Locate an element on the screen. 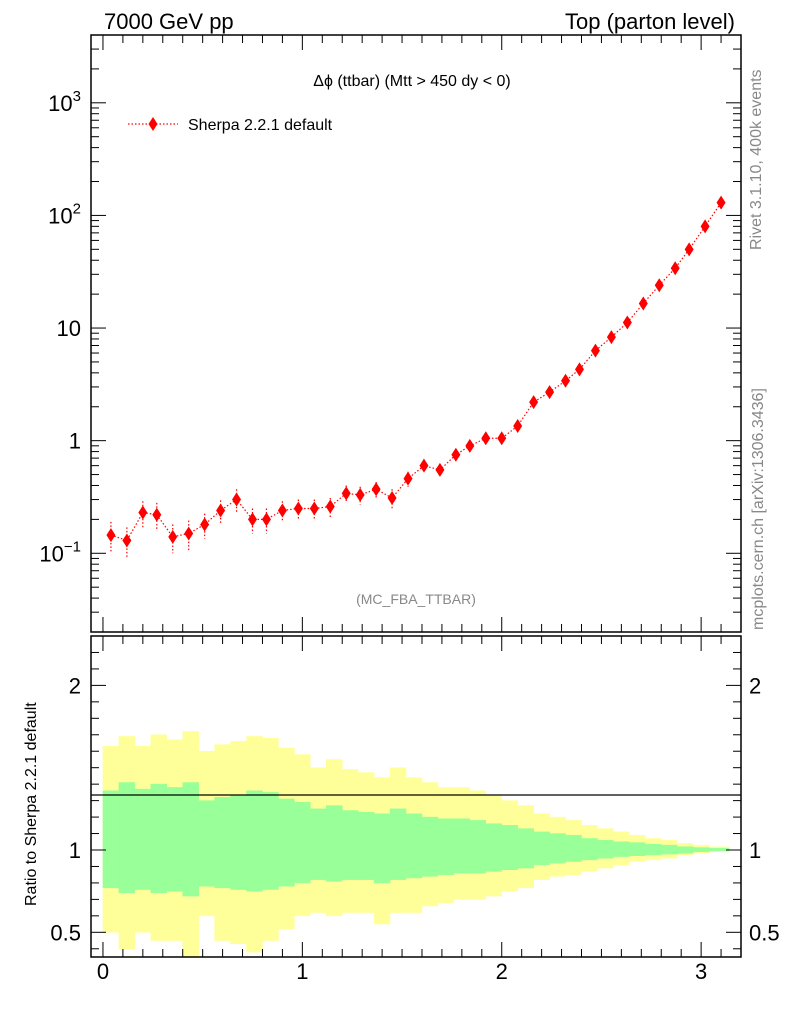 The image size is (786, 1024). side-mcplots-label: mcplots.cern.ch [arXiv:1306.3436] is located at coordinates (758, 509).